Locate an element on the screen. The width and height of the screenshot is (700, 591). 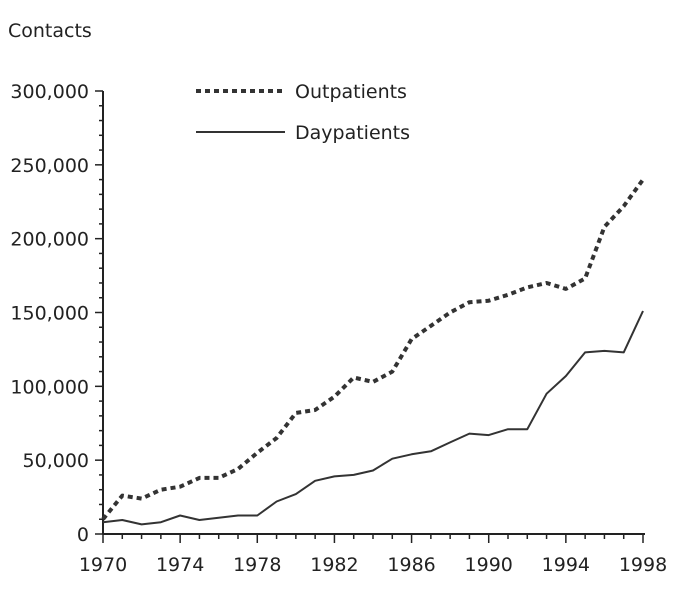
y-tick-label: 150,000 is located at coordinates (49, 314).